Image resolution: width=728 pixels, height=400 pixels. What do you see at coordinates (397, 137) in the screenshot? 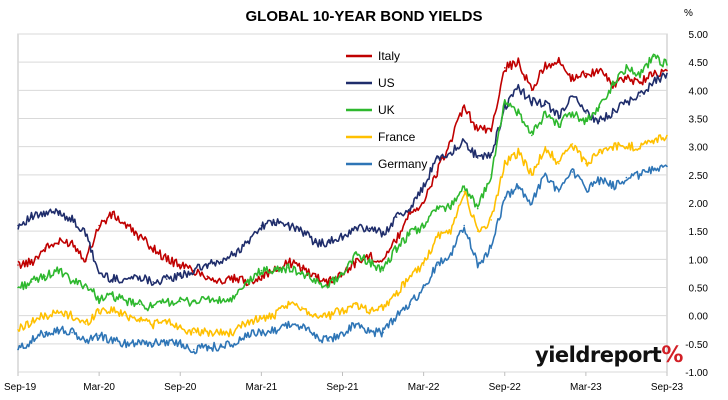
I see `legend-label-france: France` at bounding box center [397, 137].